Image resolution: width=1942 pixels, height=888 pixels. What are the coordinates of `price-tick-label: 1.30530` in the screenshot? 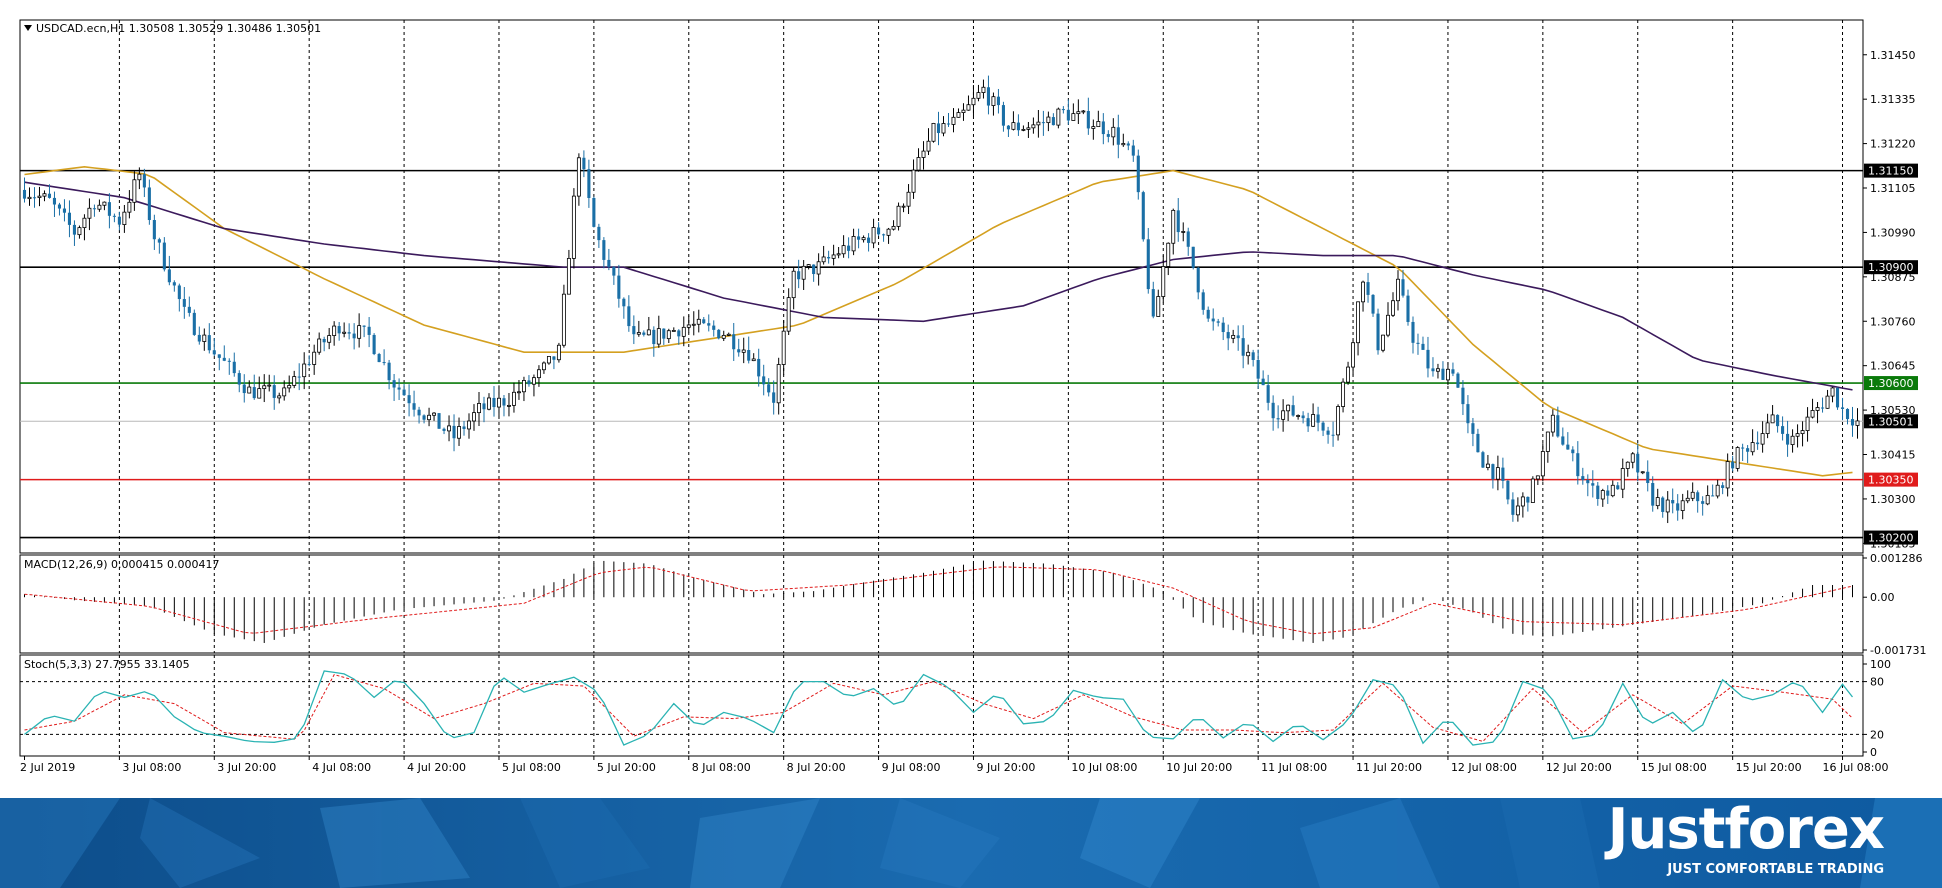 It's located at (1893, 410).